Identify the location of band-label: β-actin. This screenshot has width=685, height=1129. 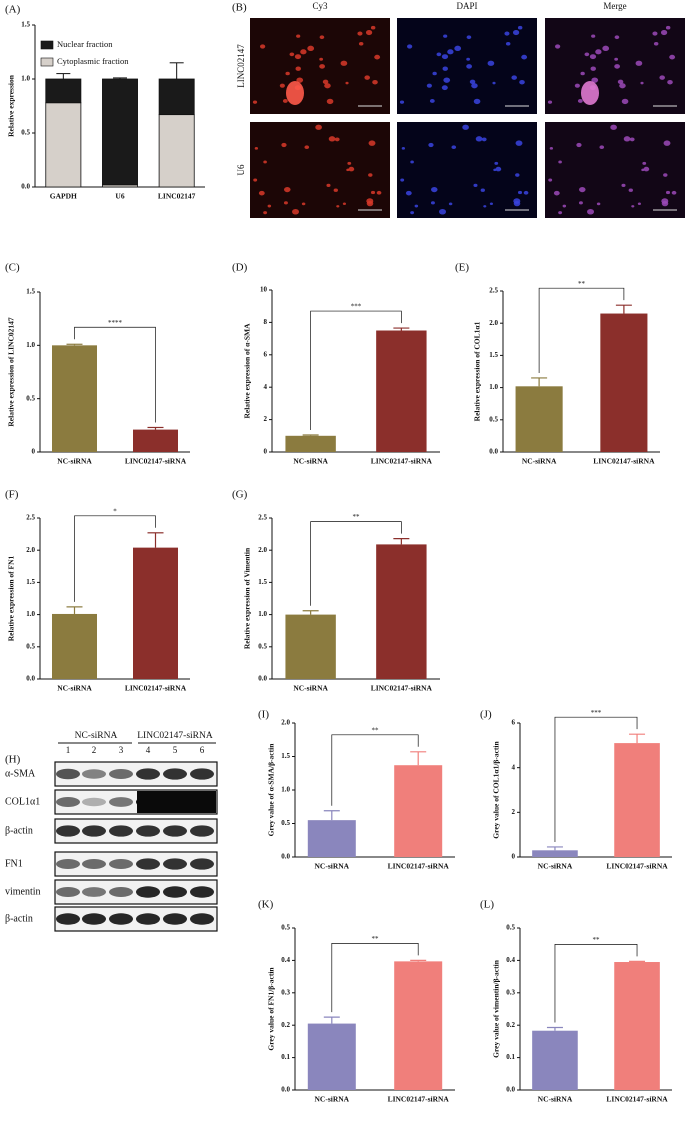
(19, 830).